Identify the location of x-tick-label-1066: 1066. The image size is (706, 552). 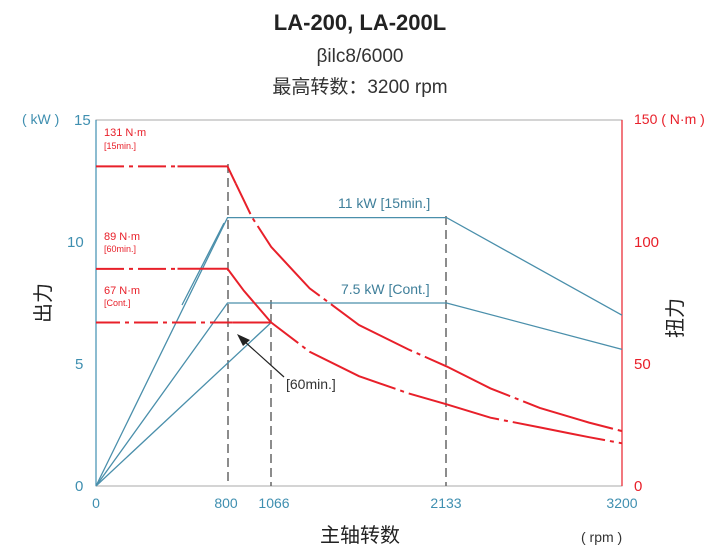
(273, 503).